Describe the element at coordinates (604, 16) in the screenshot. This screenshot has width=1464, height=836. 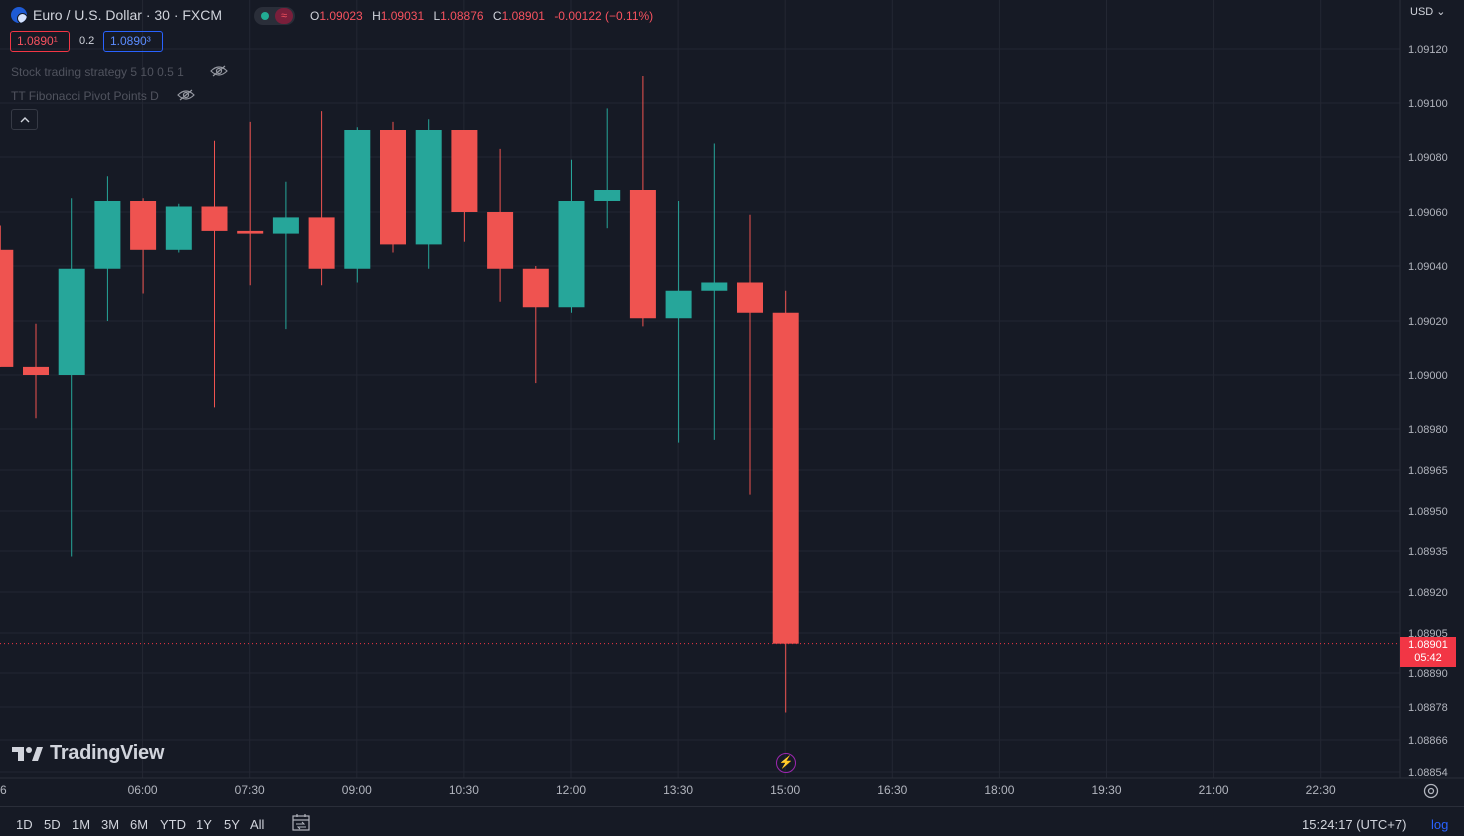
I see `change-value: -0.00122 (−0.11%)` at that location.